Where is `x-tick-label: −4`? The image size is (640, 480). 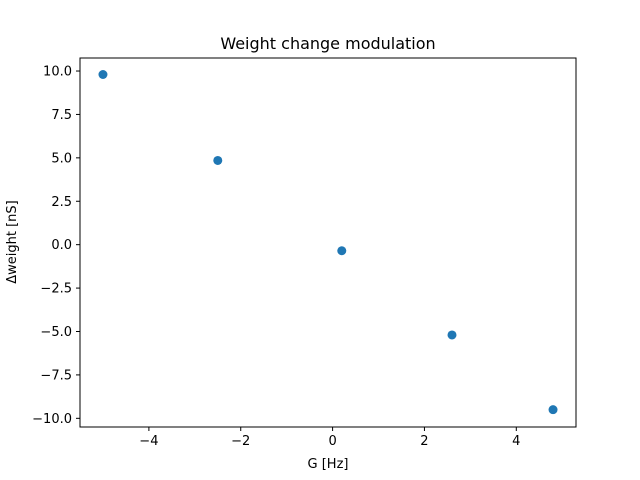
x-tick-label: −4 is located at coordinates (148, 441).